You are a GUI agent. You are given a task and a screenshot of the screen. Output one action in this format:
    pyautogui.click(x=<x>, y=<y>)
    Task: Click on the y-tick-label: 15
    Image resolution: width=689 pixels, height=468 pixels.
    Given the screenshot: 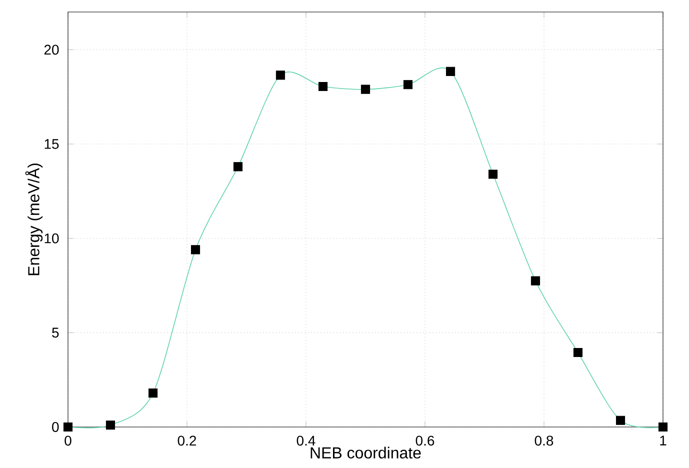 What is the action you would take?
    pyautogui.click(x=51, y=144)
    